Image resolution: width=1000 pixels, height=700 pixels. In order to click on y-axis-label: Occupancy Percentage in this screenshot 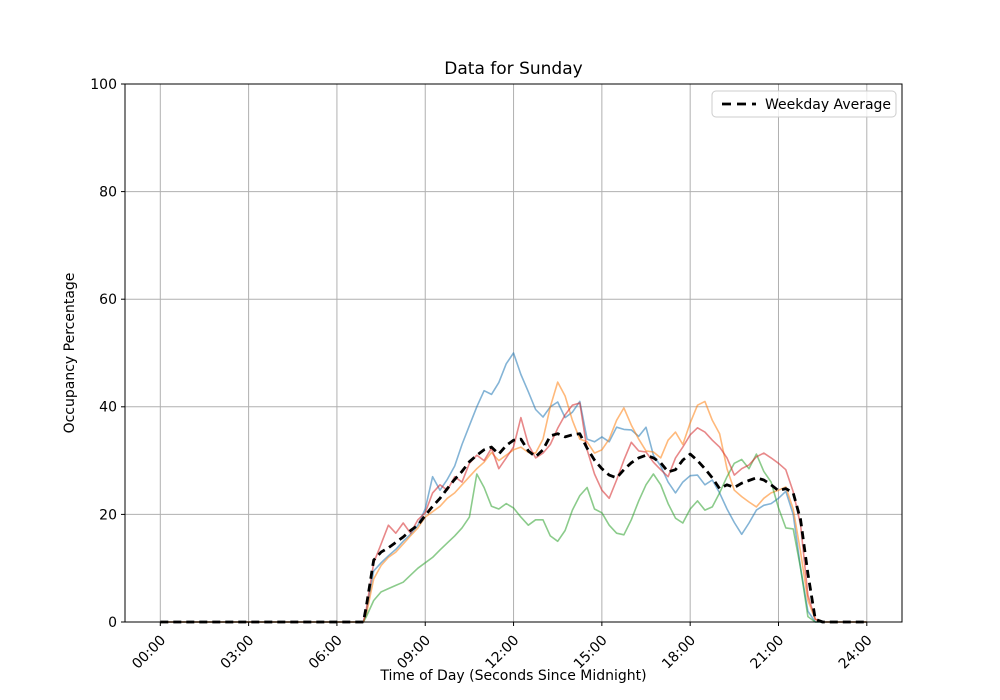, I will do `click(70, 353)`.